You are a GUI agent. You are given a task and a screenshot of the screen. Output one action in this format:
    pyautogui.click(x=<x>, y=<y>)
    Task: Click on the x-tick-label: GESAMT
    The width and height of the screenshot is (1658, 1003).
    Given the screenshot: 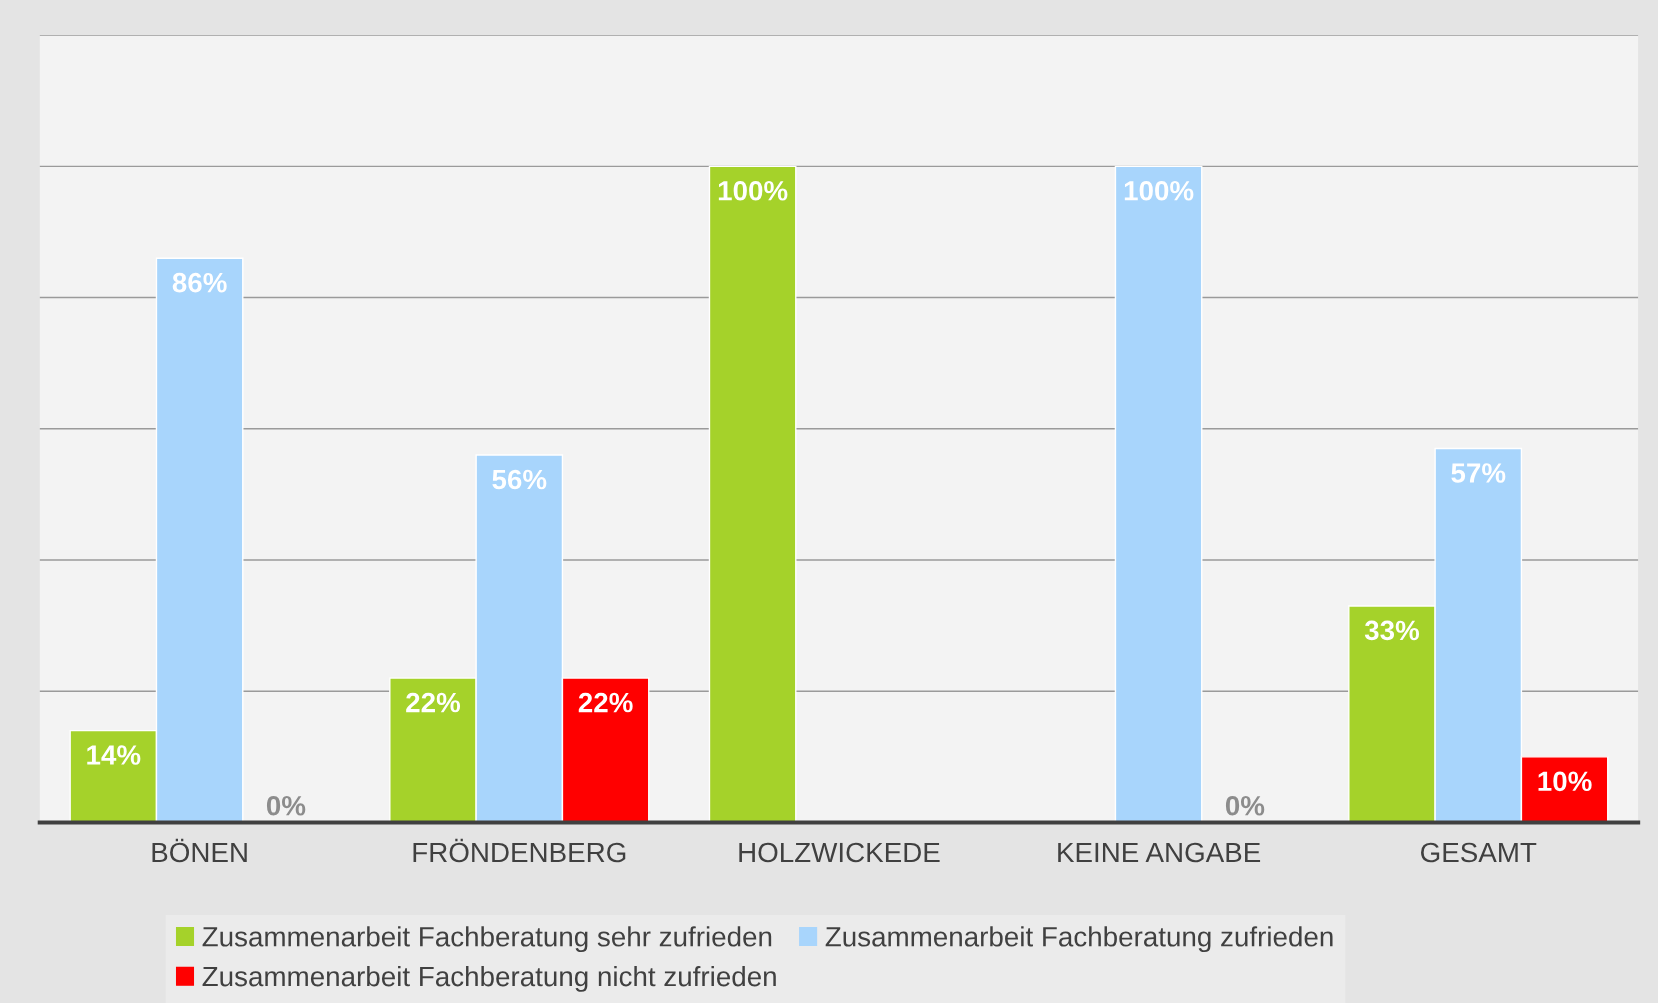 What is the action you would take?
    pyautogui.click(x=1479, y=852)
    